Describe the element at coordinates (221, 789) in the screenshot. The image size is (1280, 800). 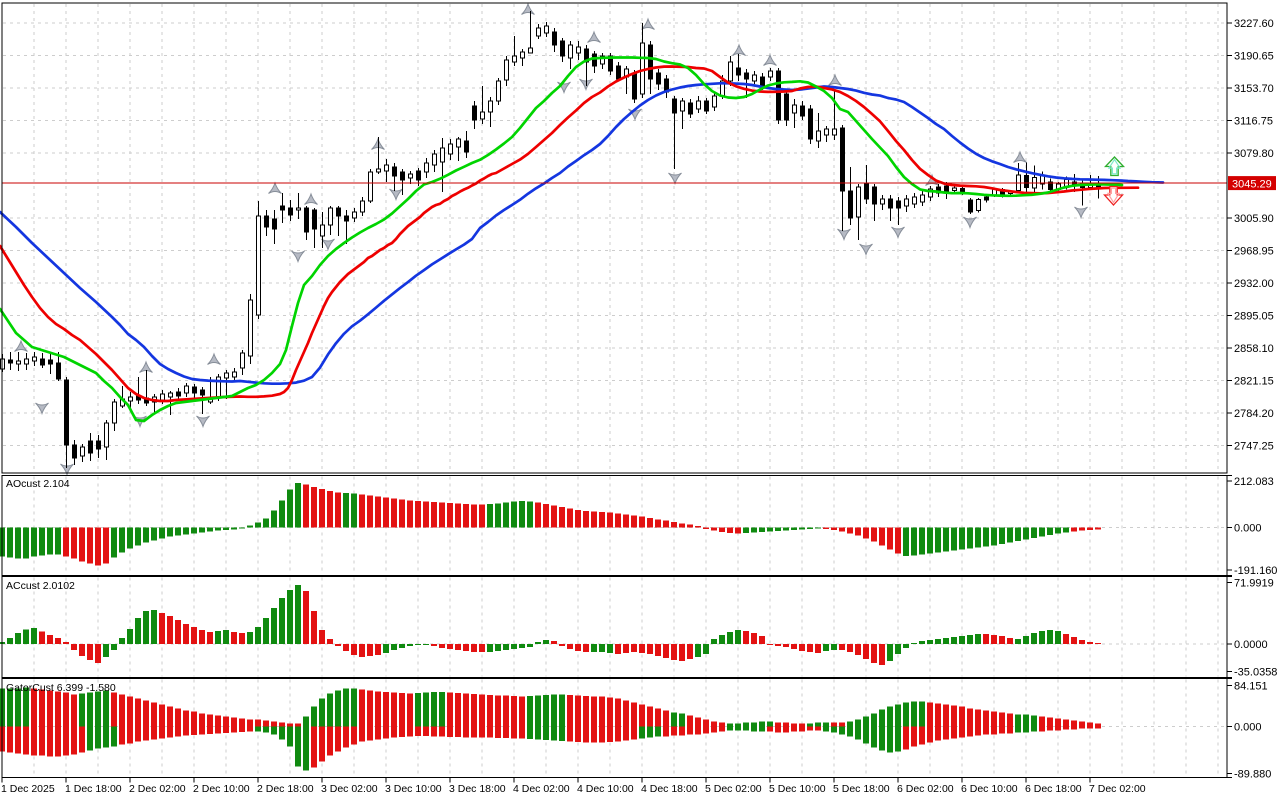
I see `svg-text: 2 Dec 10:00` at that location.